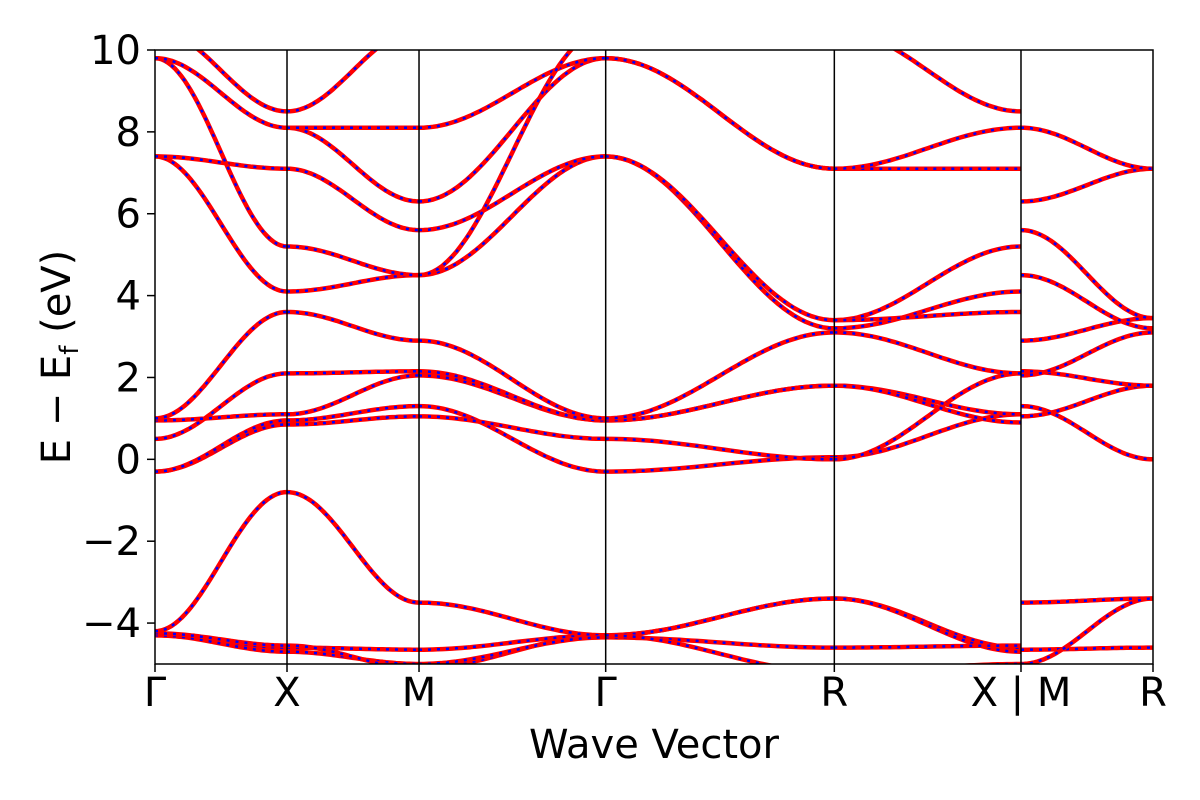 The width and height of the screenshot is (1200, 800). I want to click on y-tick-label-0: −4, so click(111, 624).